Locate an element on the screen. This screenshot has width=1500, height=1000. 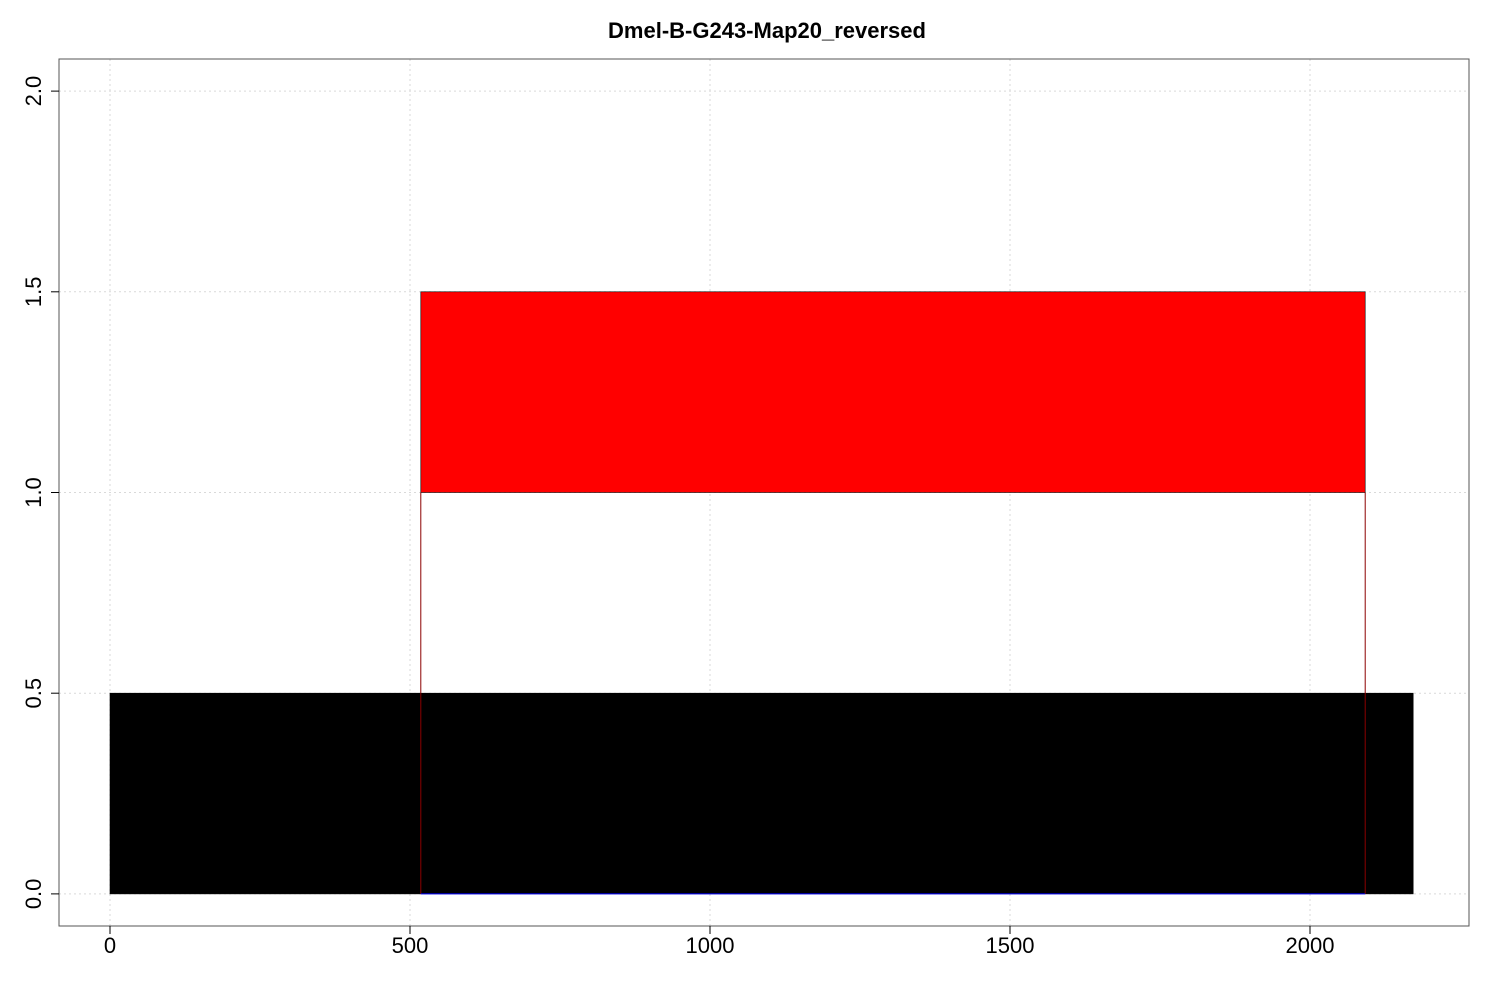
x-tick-label-0: 0 is located at coordinates (110, 945).